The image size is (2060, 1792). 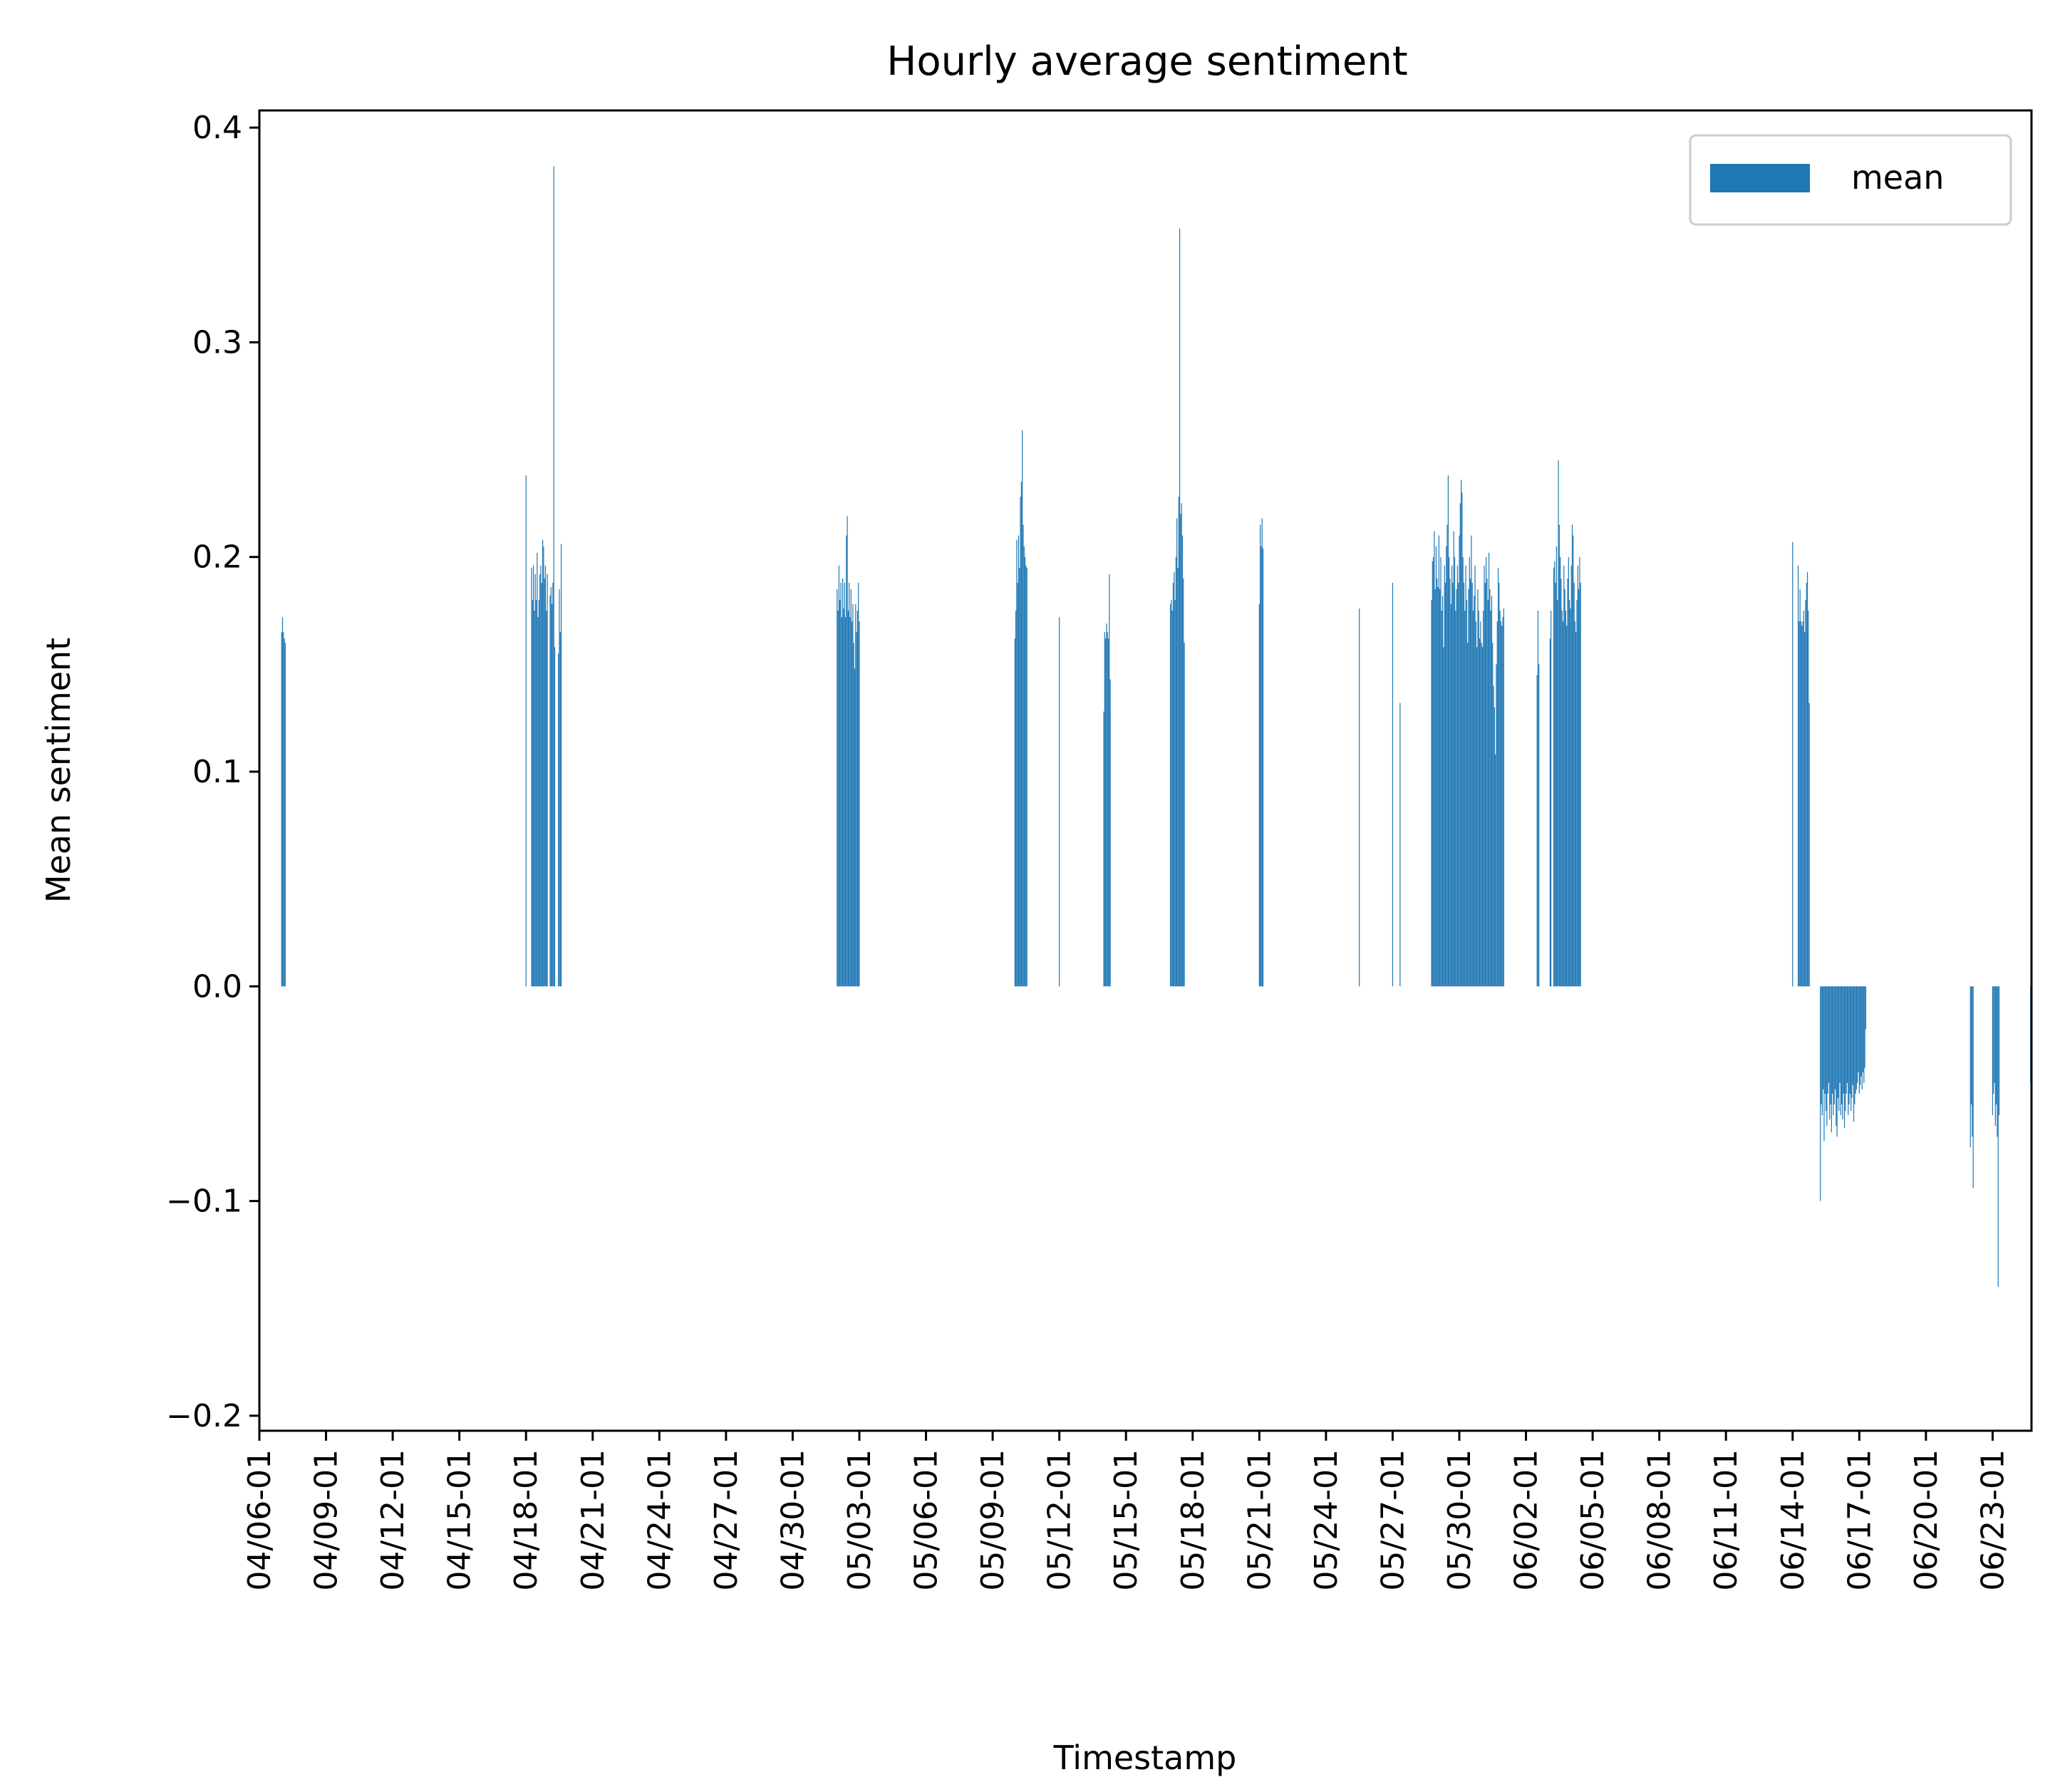 What do you see at coordinates (1850, 180) in the screenshot?
I see `legend-box` at bounding box center [1850, 180].